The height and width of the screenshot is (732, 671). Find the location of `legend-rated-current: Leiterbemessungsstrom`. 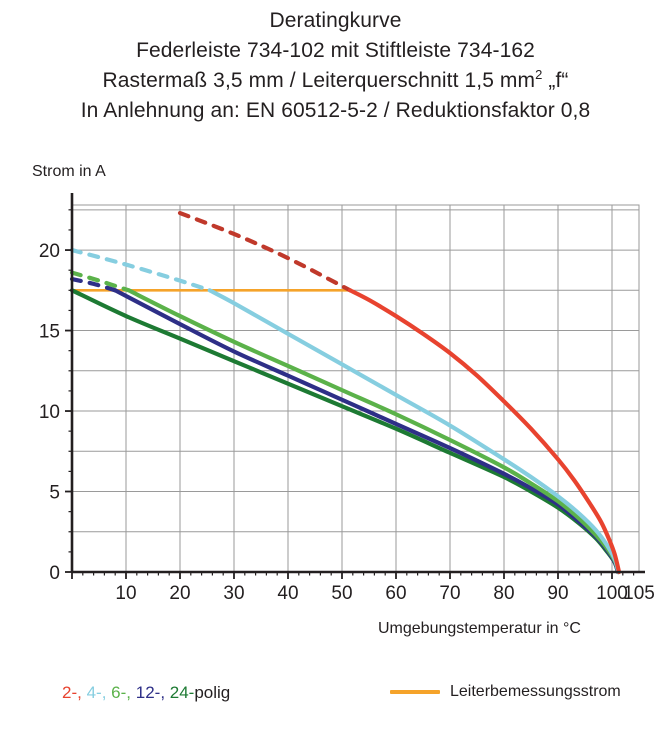

legend-rated-current: Leiterbemessungsstrom is located at coordinates (505, 692).